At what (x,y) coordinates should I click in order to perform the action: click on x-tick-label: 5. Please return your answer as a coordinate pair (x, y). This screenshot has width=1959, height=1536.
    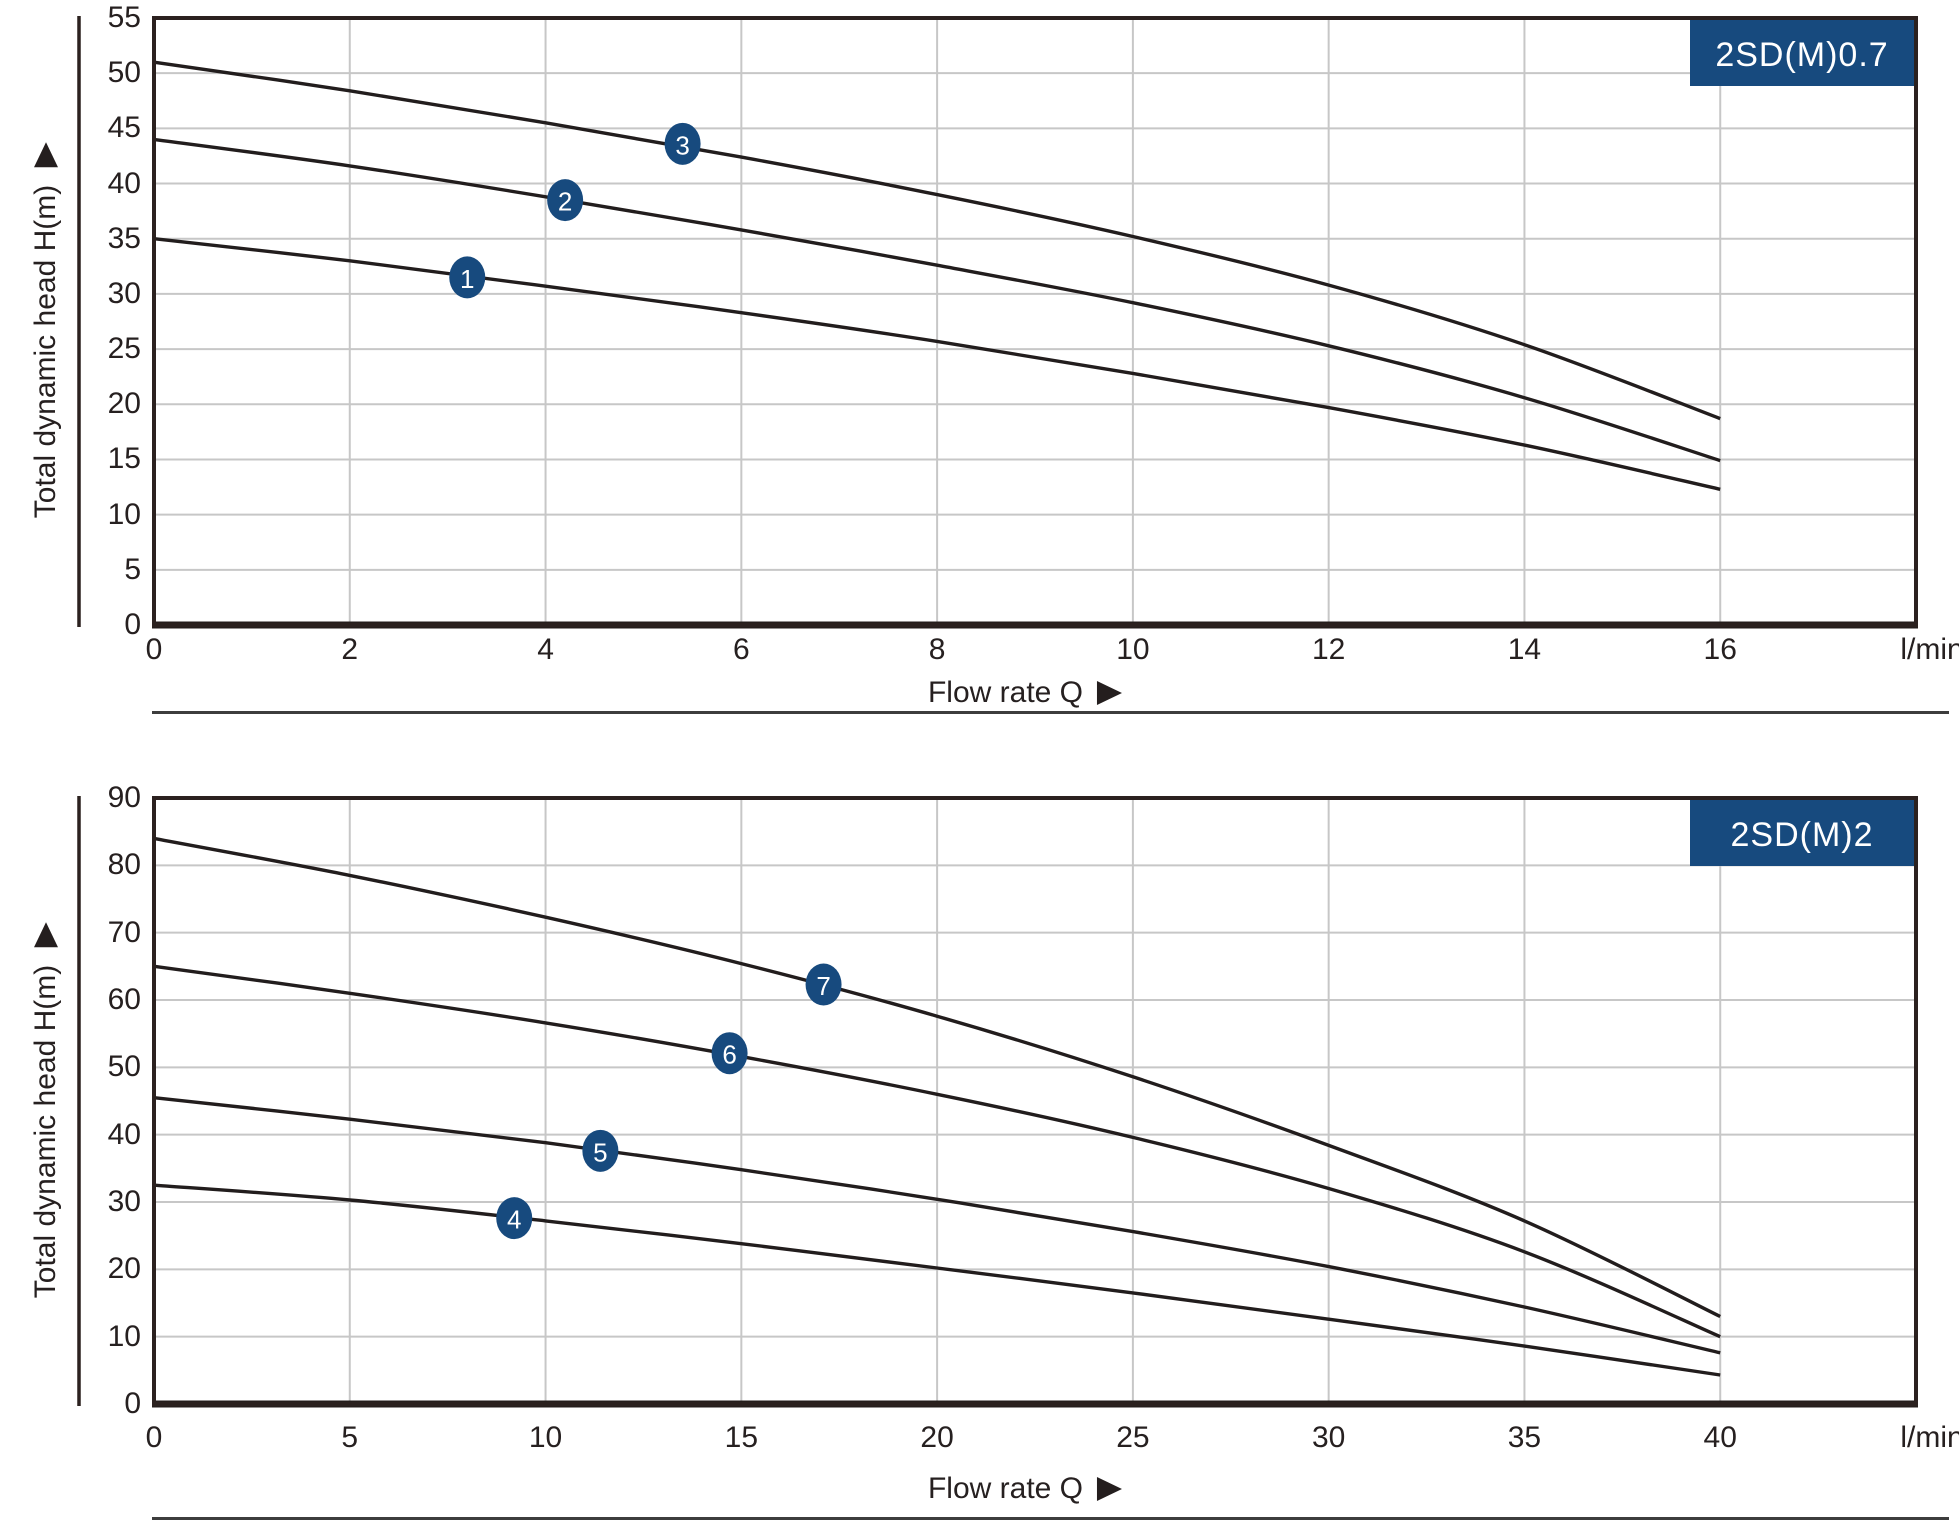
    Looking at the image, I should click on (350, 1437).